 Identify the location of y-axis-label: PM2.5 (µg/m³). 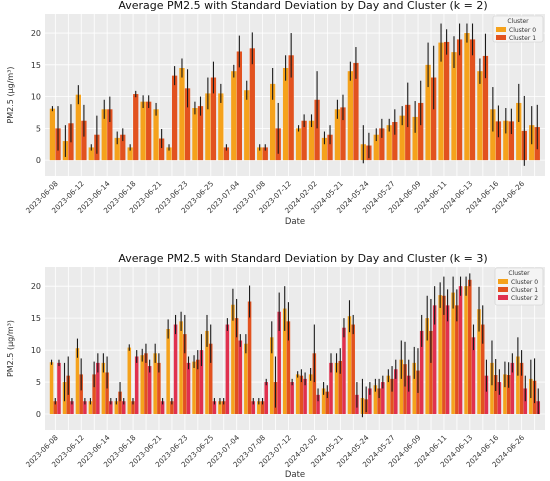
(10, 94).